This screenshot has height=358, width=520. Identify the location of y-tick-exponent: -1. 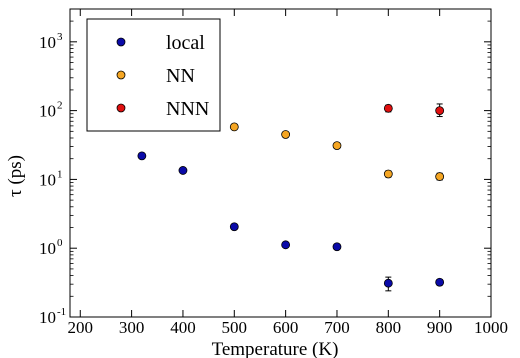
(61, 312).